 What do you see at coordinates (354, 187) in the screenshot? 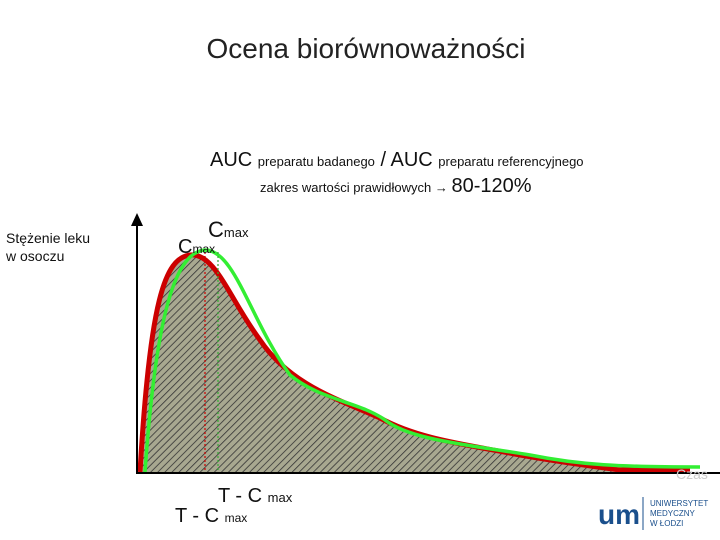
I see `range-label: zakres wartości prawidłowych →` at bounding box center [354, 187].